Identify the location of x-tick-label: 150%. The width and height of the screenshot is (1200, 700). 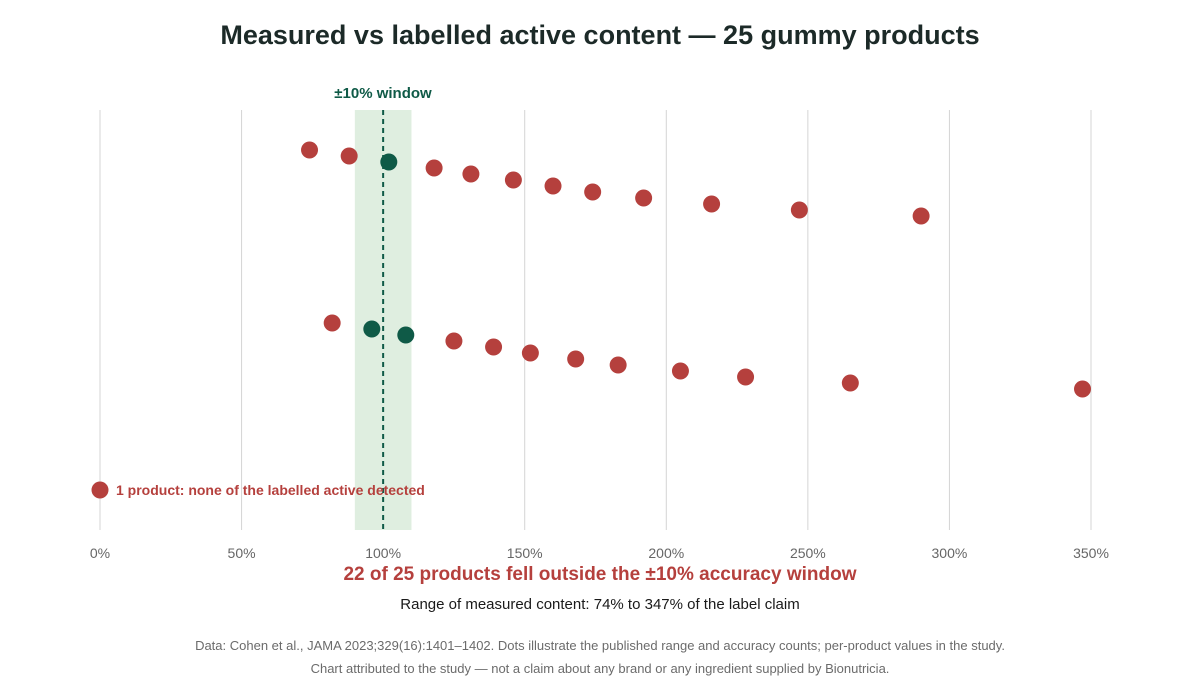
(525, 553).